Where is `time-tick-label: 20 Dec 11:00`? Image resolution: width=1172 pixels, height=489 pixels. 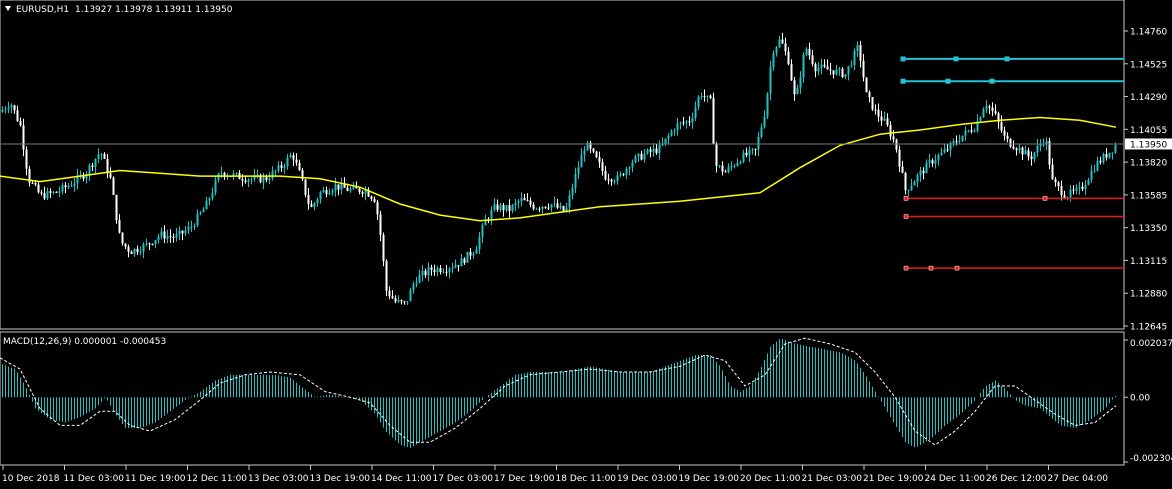
time-tick-label: 20 Dec 11:00 is located at coordinates (770, 479).